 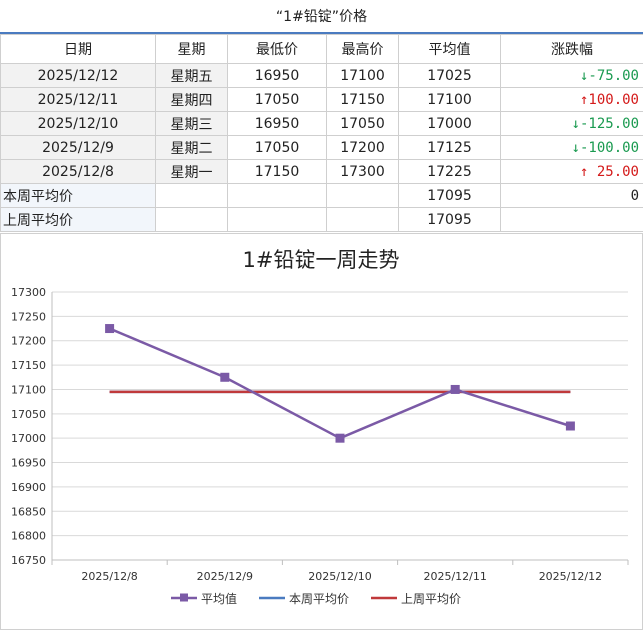 What do you see at coordinates (28, 438) in the screenshot?
I see `y-tick-label: 17000` at bounding box center [28, 438].